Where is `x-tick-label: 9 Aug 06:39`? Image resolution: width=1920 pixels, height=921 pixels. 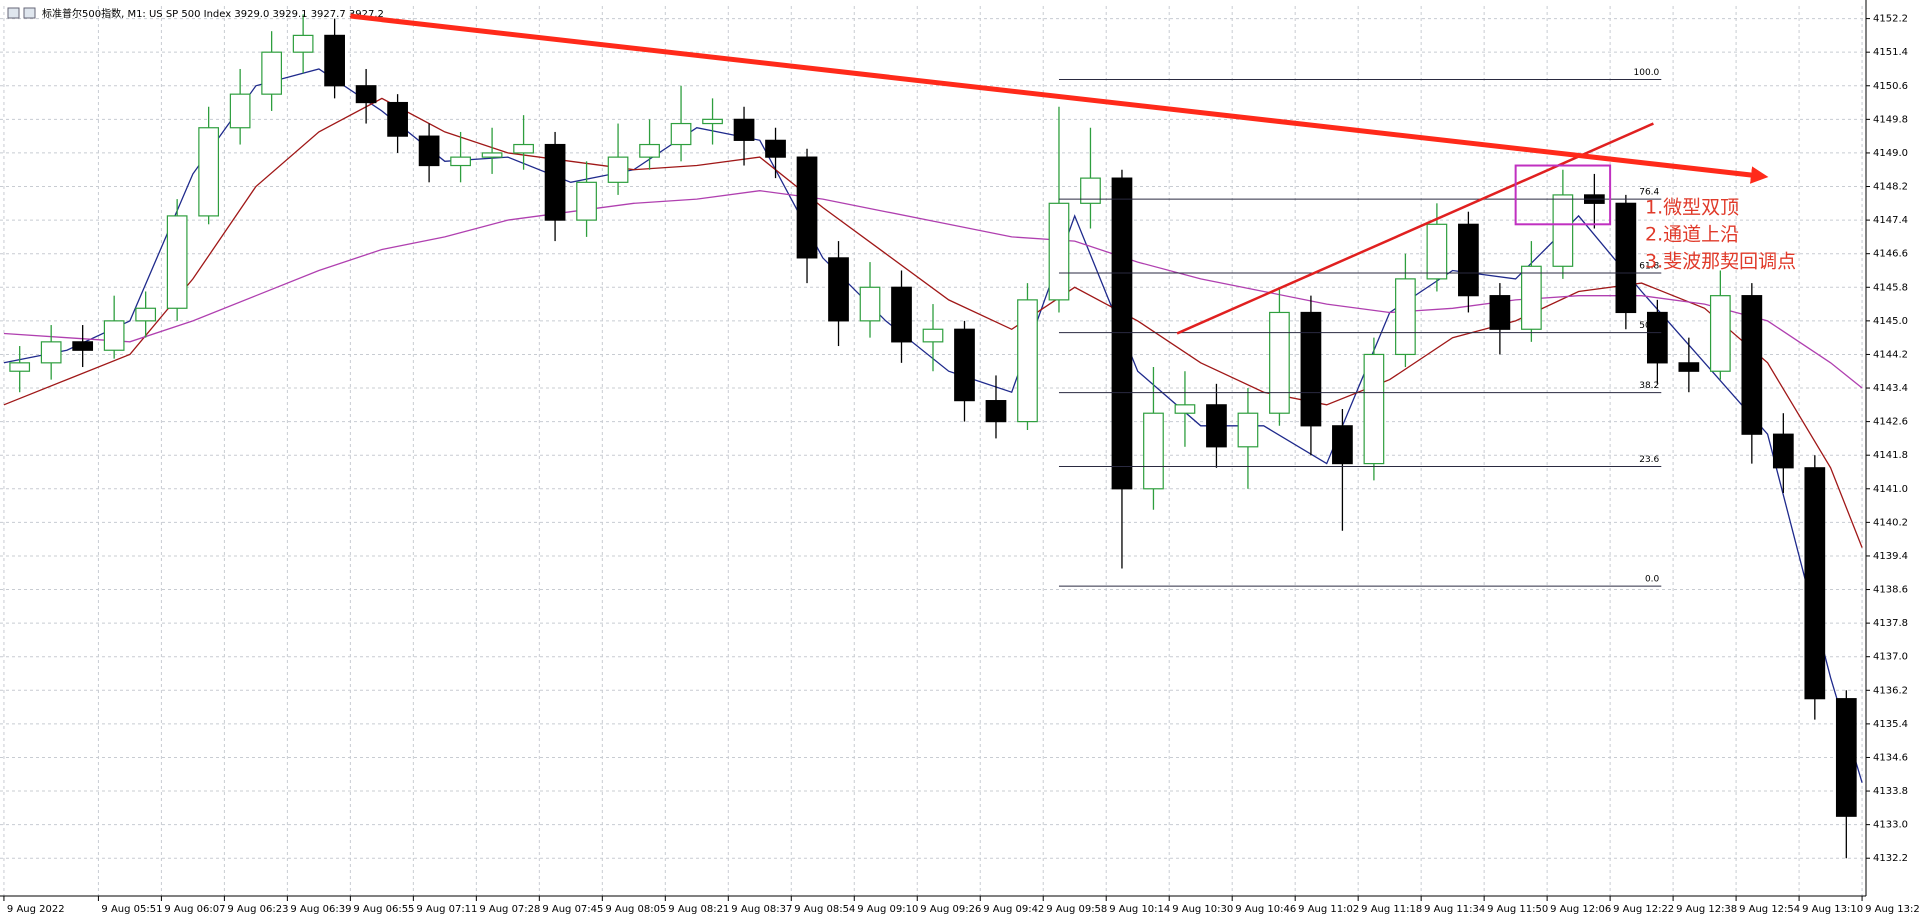 x-tick-label: 9 Aug 06:39 is located at coordinates (320, 909).